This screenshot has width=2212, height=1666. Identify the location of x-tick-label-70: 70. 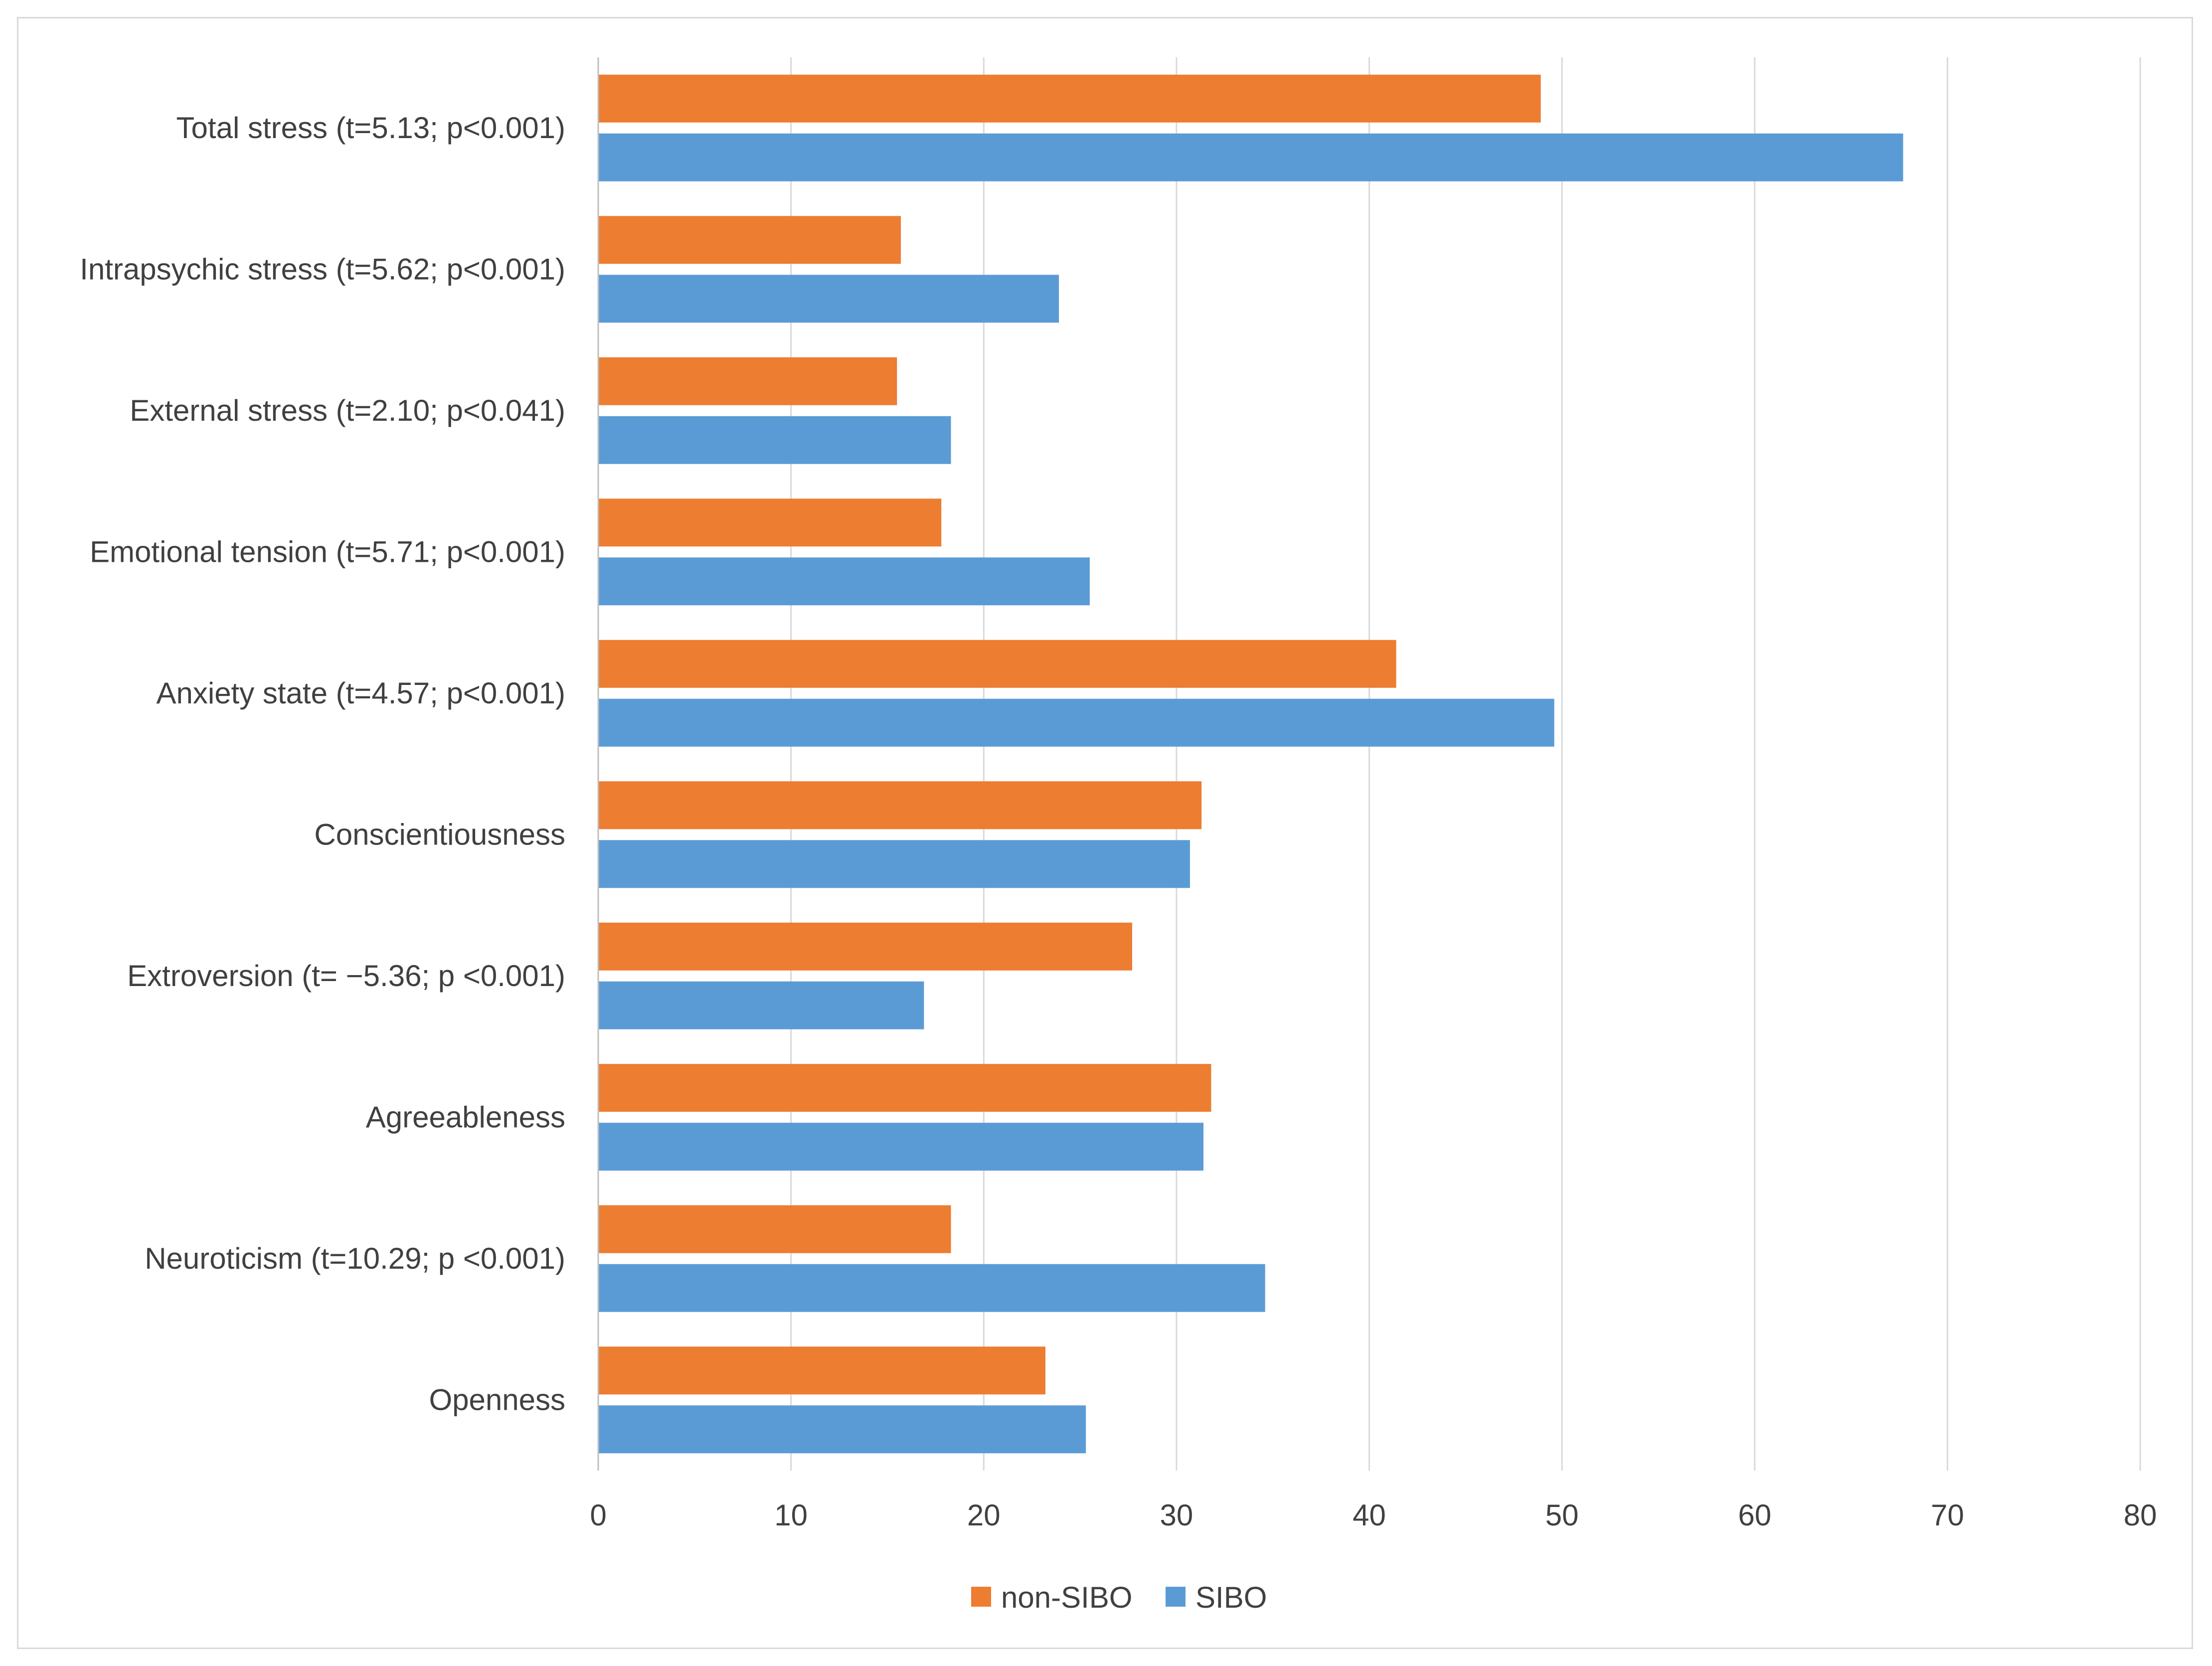
(1947, 1515).